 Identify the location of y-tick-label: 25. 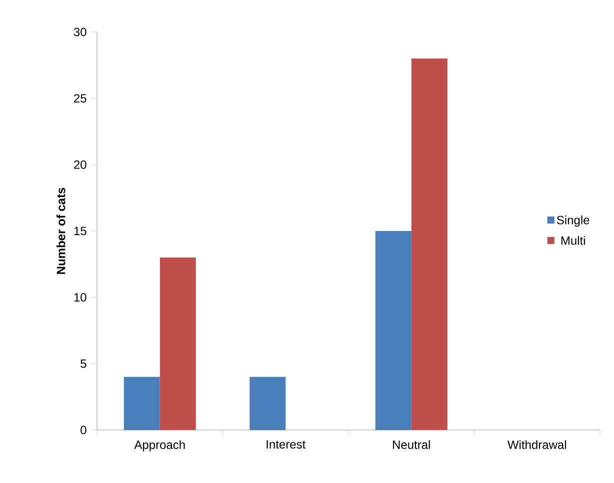
(80, 98).